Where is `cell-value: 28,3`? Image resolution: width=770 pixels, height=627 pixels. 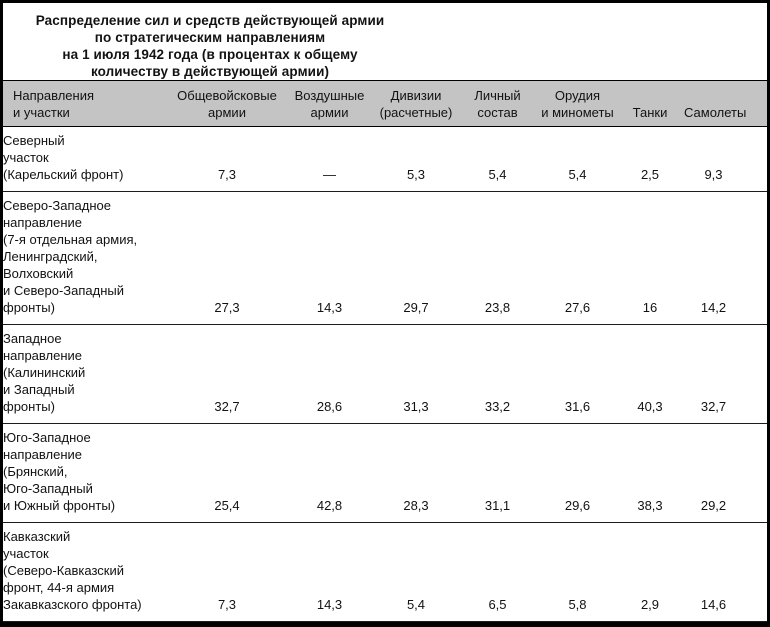
cell-value: 28,3 is located at coordinates (416, 505).